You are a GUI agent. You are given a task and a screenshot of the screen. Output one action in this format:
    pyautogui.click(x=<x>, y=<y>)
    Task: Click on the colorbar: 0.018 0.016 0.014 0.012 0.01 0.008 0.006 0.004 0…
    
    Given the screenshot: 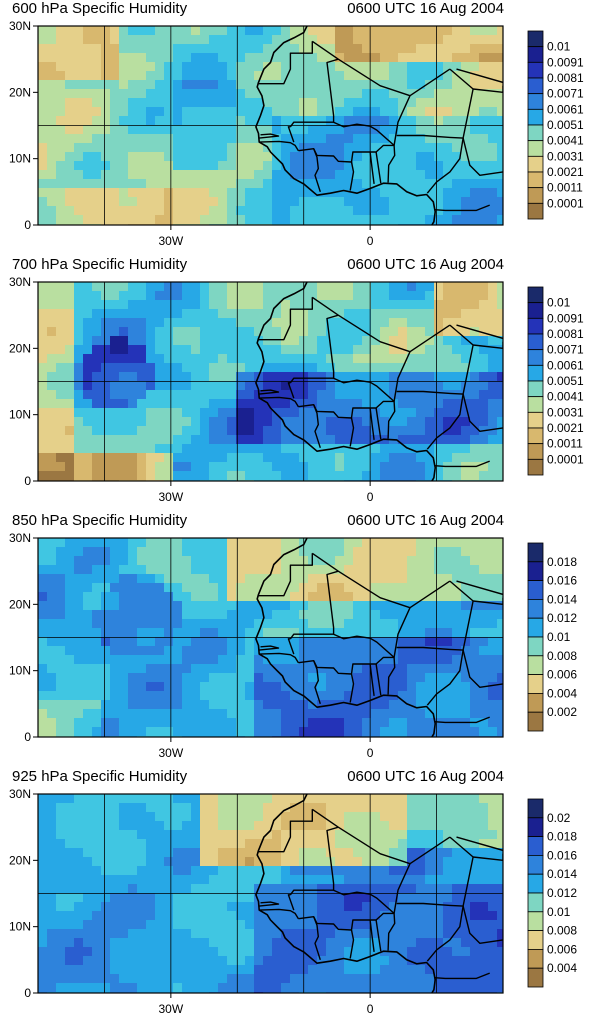 What is the action you would take?
    pyautogui.click(x=552, y=637)
    